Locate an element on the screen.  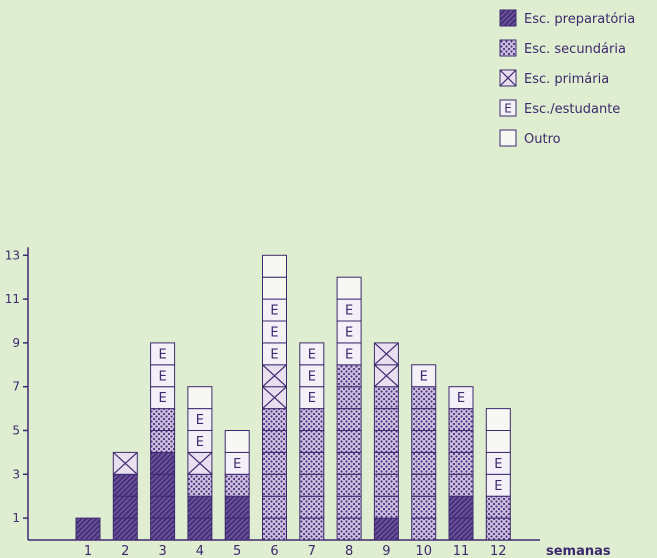
svg-text: Esc./estudante is located at coordinates (572, 109).